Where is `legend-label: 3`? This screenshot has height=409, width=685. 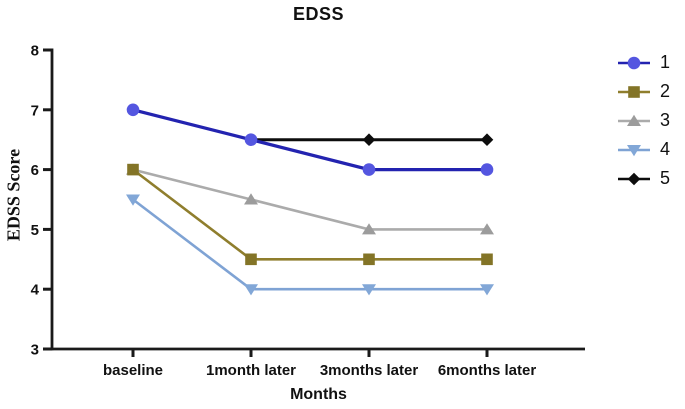
legend-label: 3 is located at coordinates (665, 120).